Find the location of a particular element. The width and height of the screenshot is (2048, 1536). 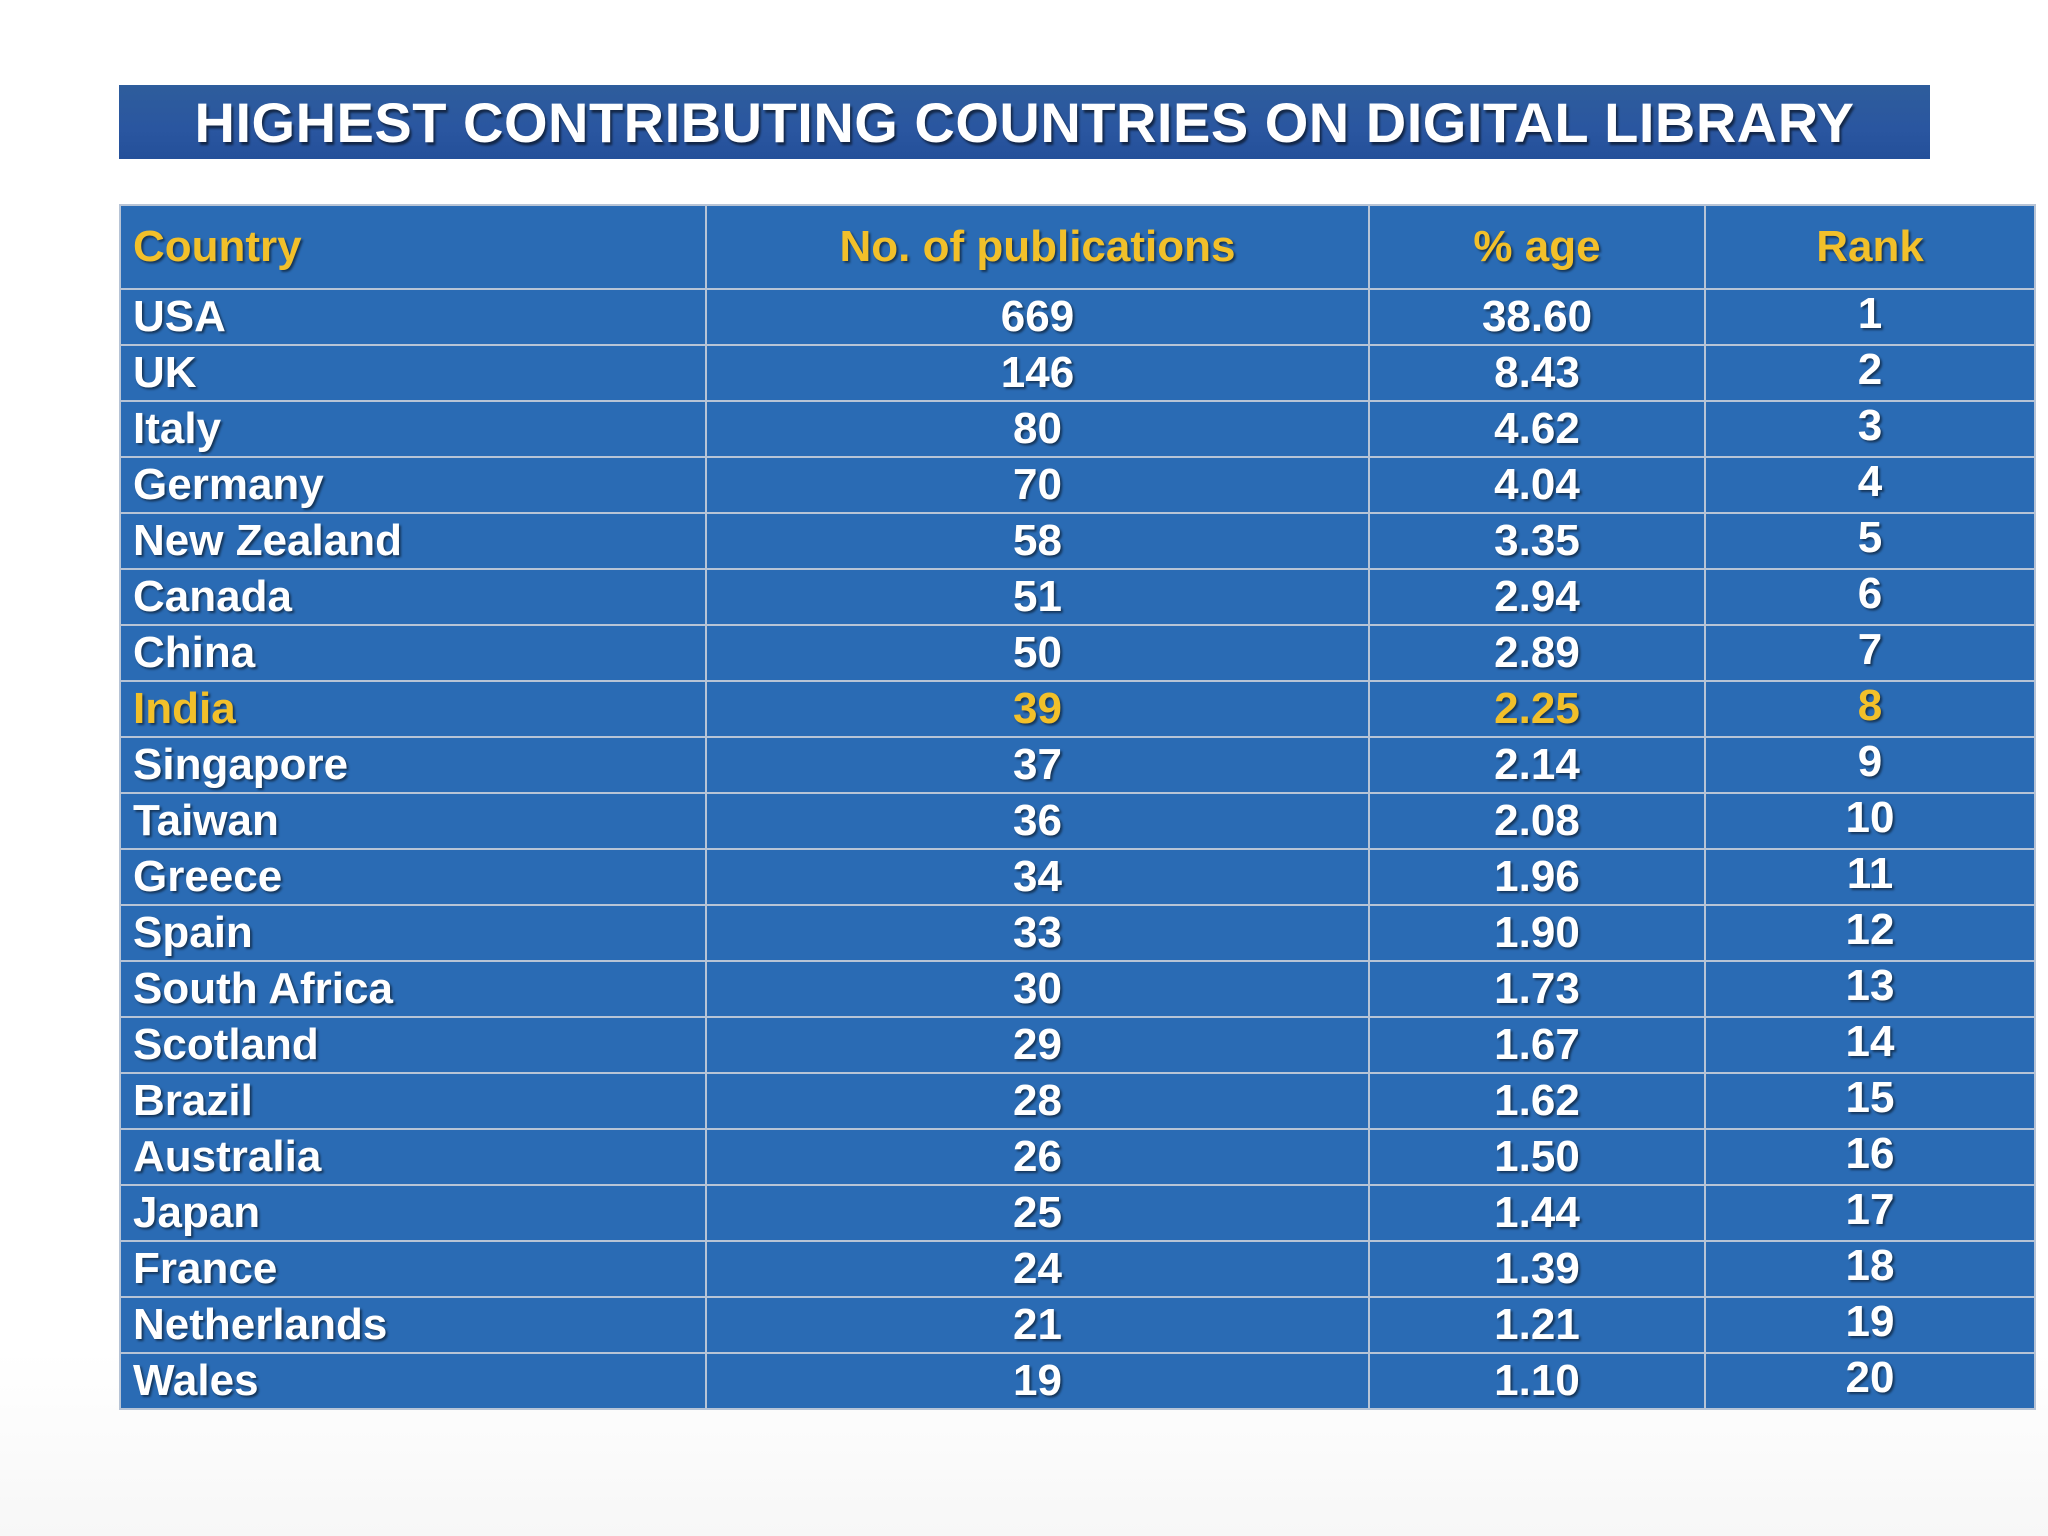

cell-percentage: 1.90 is located at coordinates (1537, 933).